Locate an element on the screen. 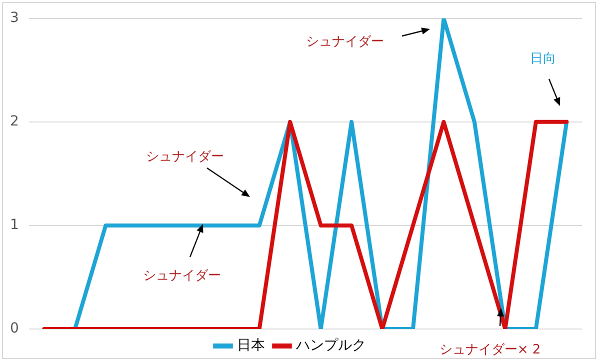 This screenshot has width=600, height=363. legend-label: 日本 is located at coordinates (251, 346).